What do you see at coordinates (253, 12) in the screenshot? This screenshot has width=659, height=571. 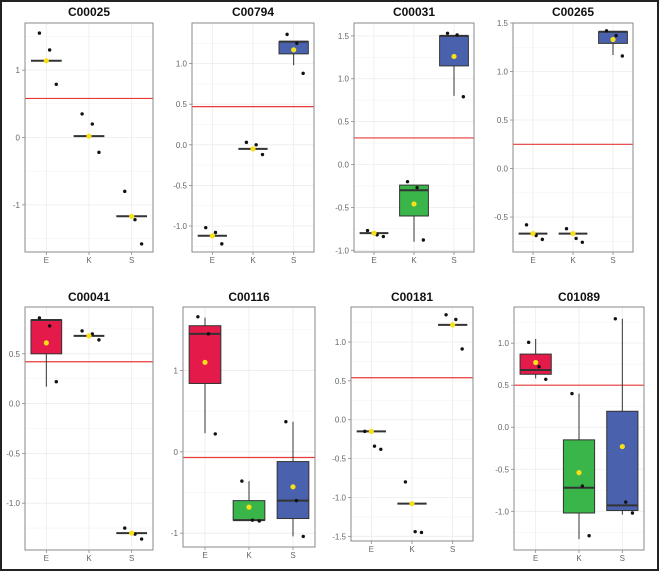 I see `panel-title: C00794` at bounding box center [253, 12].